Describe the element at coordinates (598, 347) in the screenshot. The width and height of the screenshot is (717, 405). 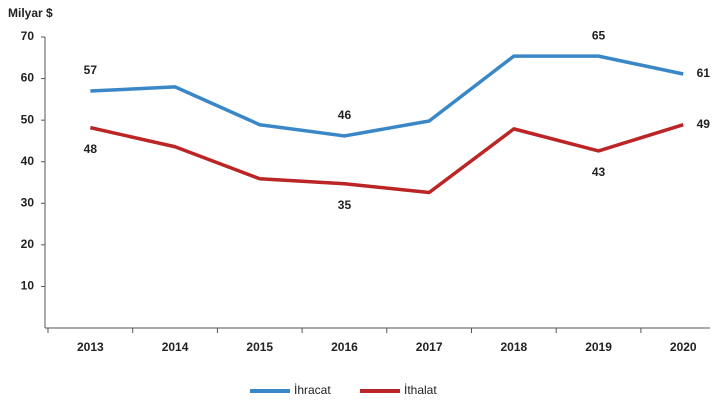
I see `x-tick-label: 2019` at that location.